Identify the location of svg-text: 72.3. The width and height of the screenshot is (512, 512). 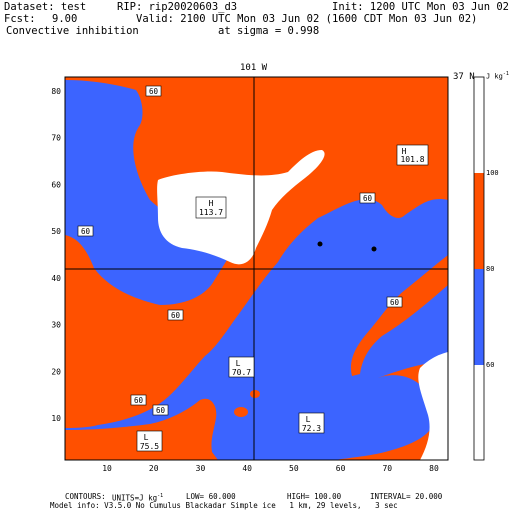
(311, 428).